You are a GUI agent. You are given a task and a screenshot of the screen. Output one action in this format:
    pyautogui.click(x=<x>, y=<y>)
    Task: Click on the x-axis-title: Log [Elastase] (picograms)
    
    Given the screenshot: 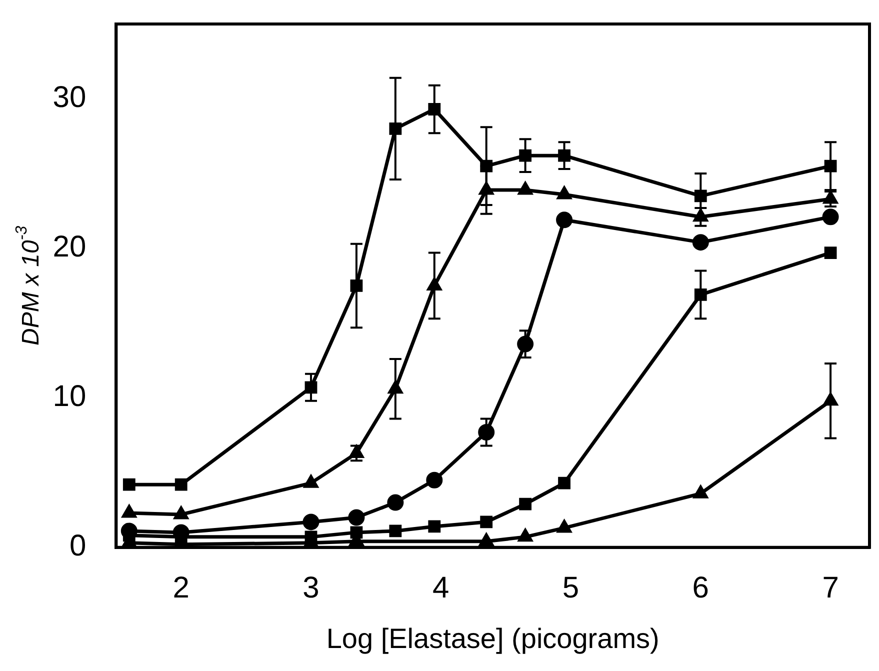 What is the action you would take?
    pyautogui.click(x=493, y=638)
    